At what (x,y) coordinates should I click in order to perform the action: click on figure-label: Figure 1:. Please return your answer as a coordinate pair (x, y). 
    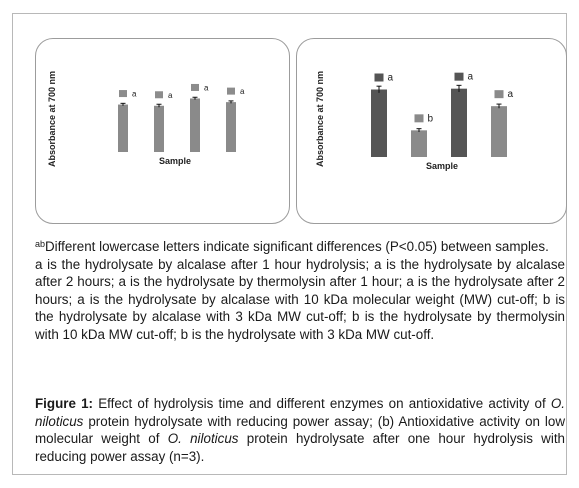
    Looking at the image, I should click on (64, 403).